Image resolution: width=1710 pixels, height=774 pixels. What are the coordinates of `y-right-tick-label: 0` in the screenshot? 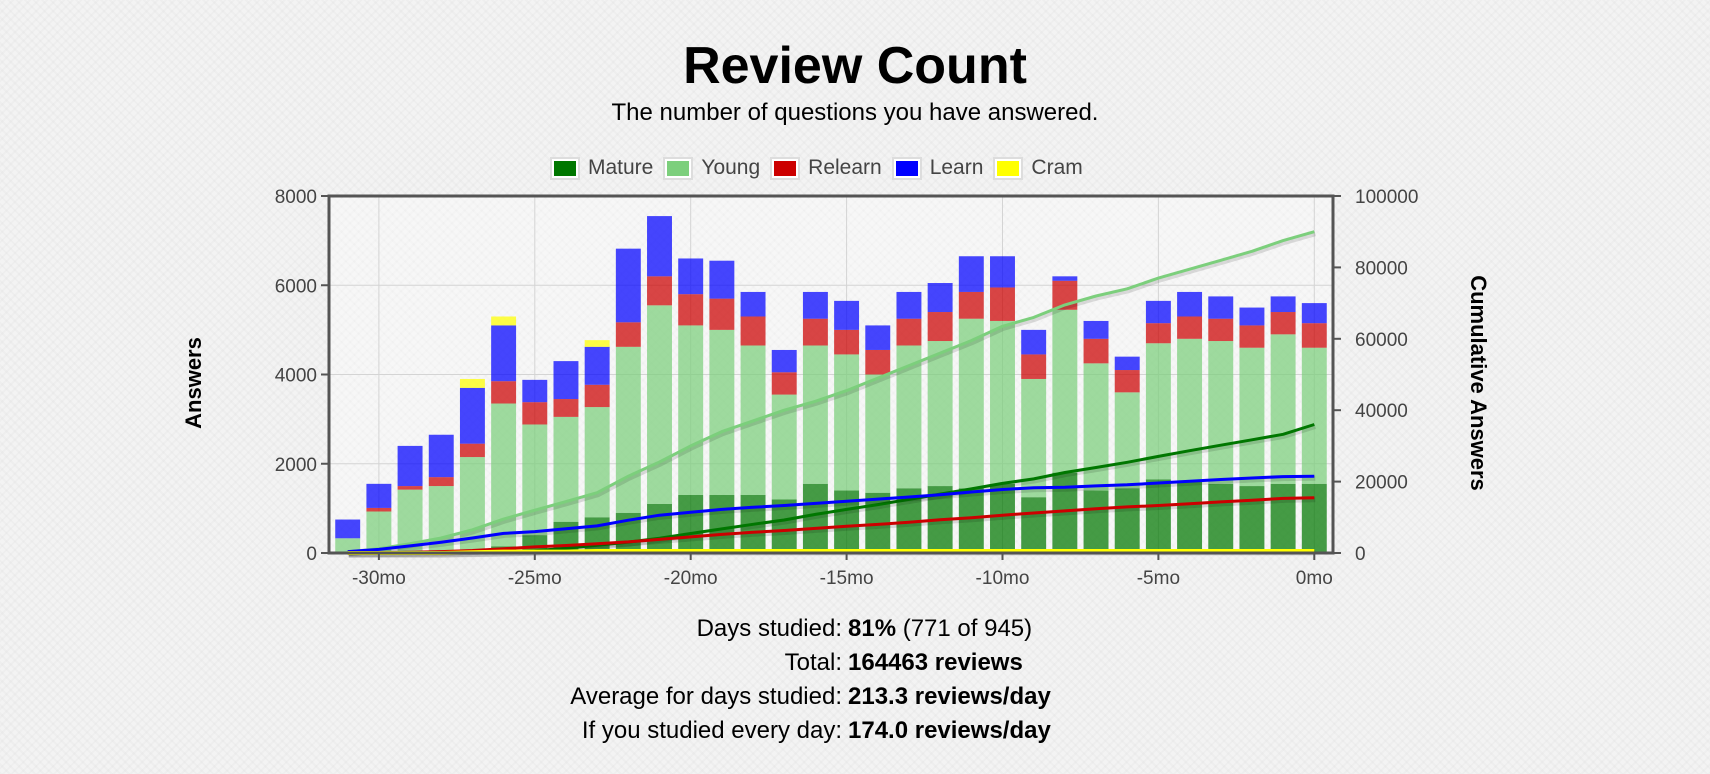 It's located at (1360, 554).